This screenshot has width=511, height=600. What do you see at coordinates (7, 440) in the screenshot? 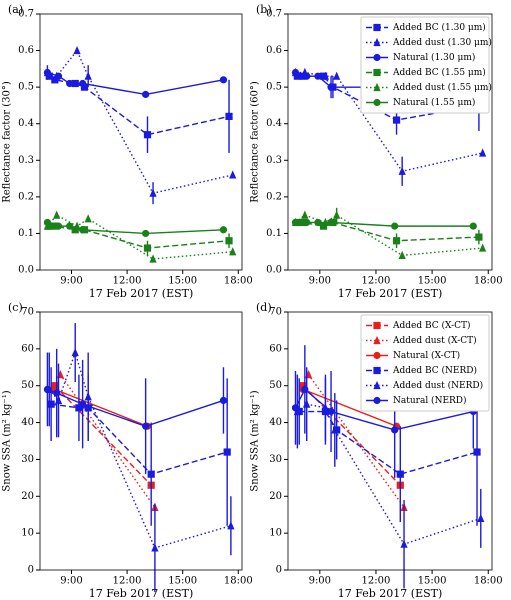
I see `y-axis-label: Snow SSA (m² kg⁻¹)` at bounding box center [7, 440].